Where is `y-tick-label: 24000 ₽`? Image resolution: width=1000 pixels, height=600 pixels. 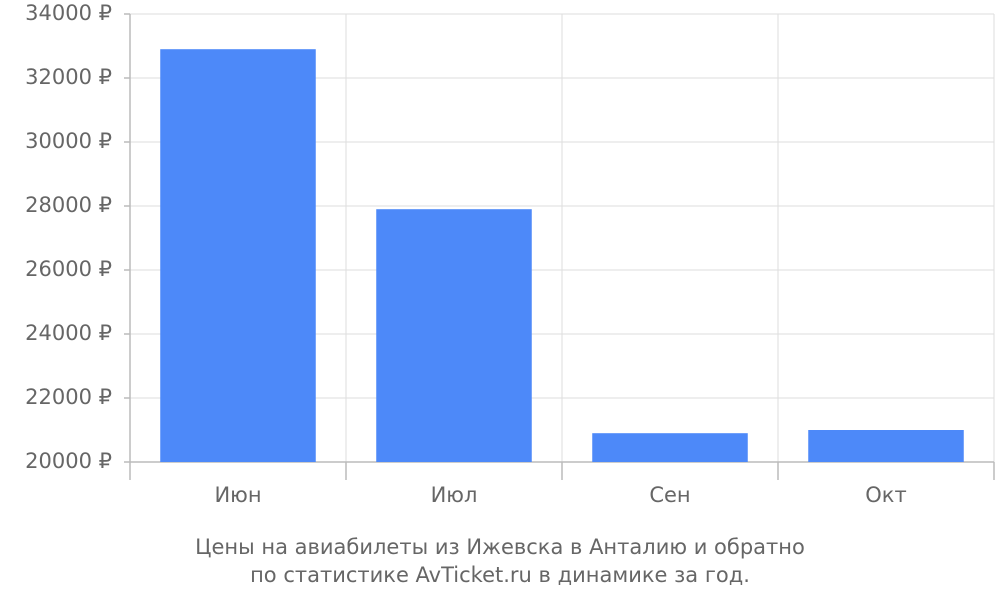
y-tick-label: 24000 ₽ is located at coordinates (68, 333).